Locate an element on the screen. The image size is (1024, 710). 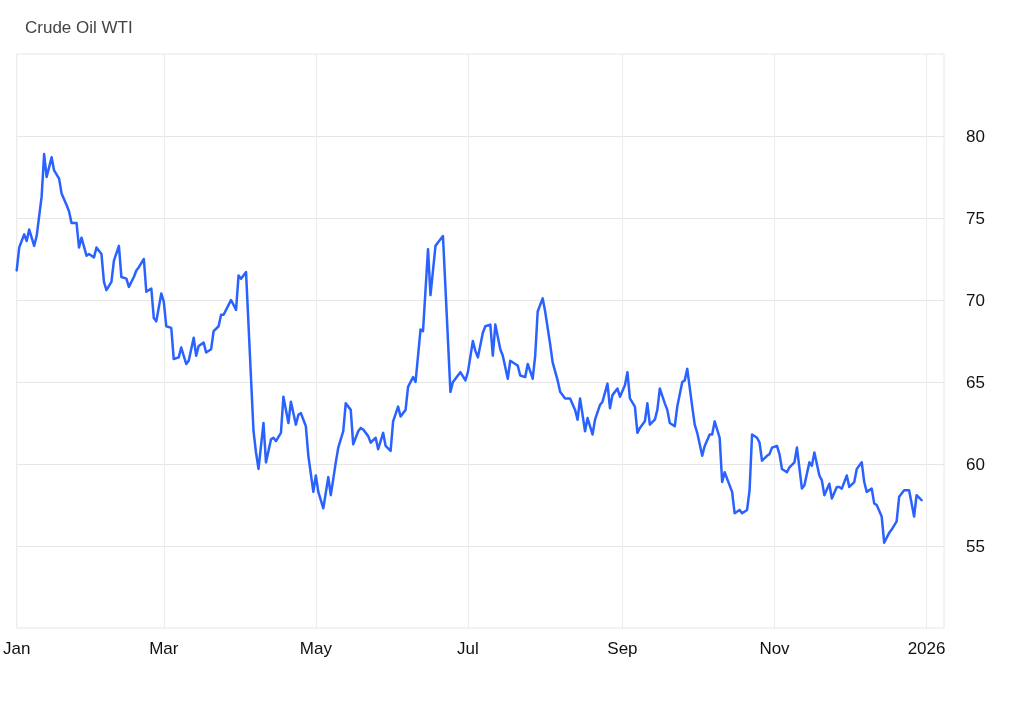
x-tick-label: Mar is located at coordinates (164, 648).